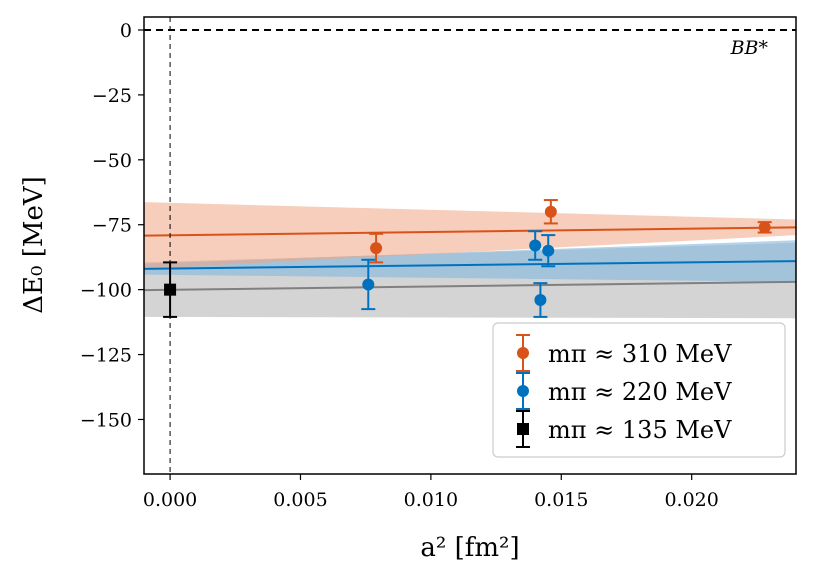  What do you see at coordinates (640, 430) in the screenshot?
I see `legend-label: mπ ≈ 135 MeV` at bounding box center [640, 430].